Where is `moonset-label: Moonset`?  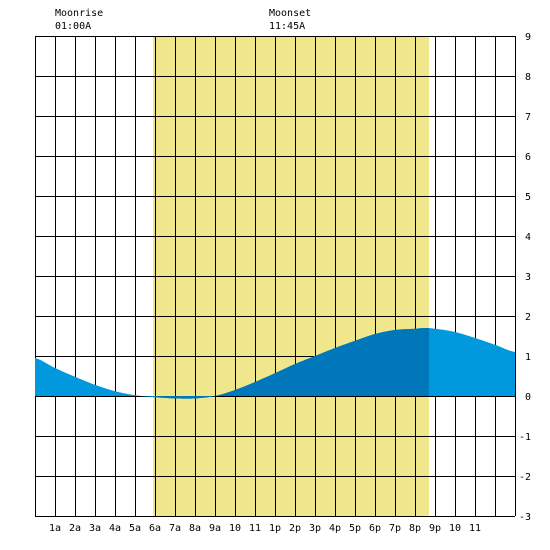 moonset-label: Moonset is located at coordinates (290, 13).